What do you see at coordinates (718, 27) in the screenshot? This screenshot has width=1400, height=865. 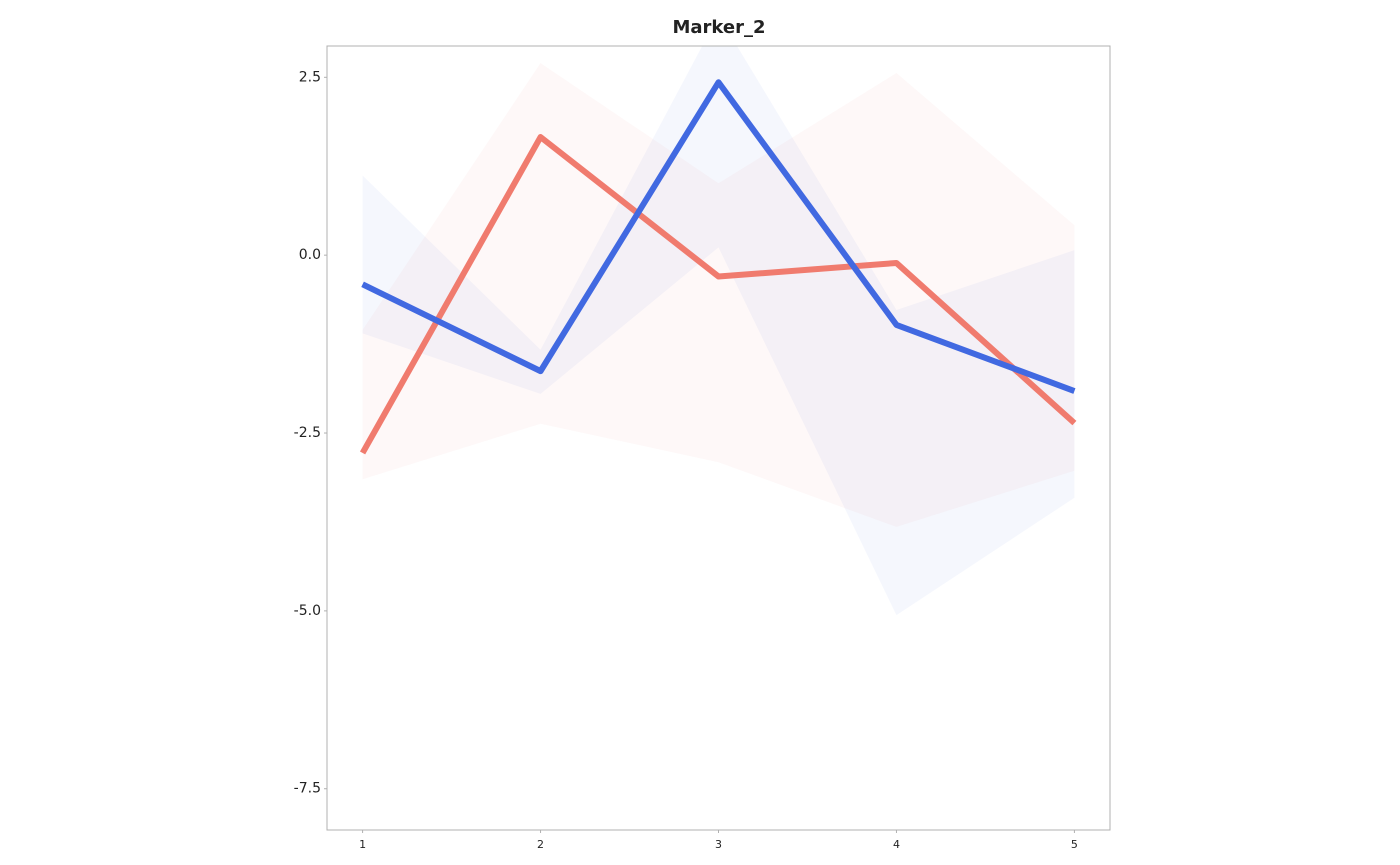 I see `chart-title: Marker_2` at bounding box center [718, 27].